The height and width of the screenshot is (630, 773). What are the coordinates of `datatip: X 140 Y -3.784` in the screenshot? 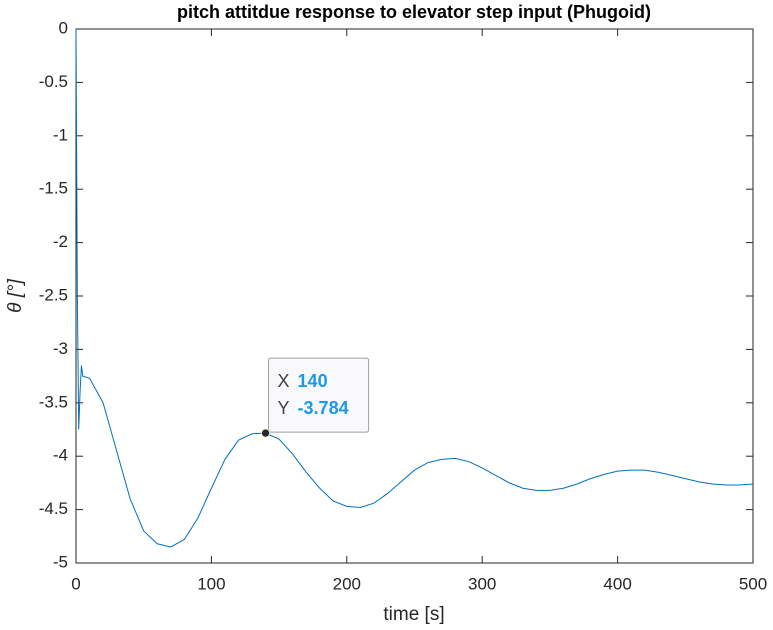 It's located at (315, 397).